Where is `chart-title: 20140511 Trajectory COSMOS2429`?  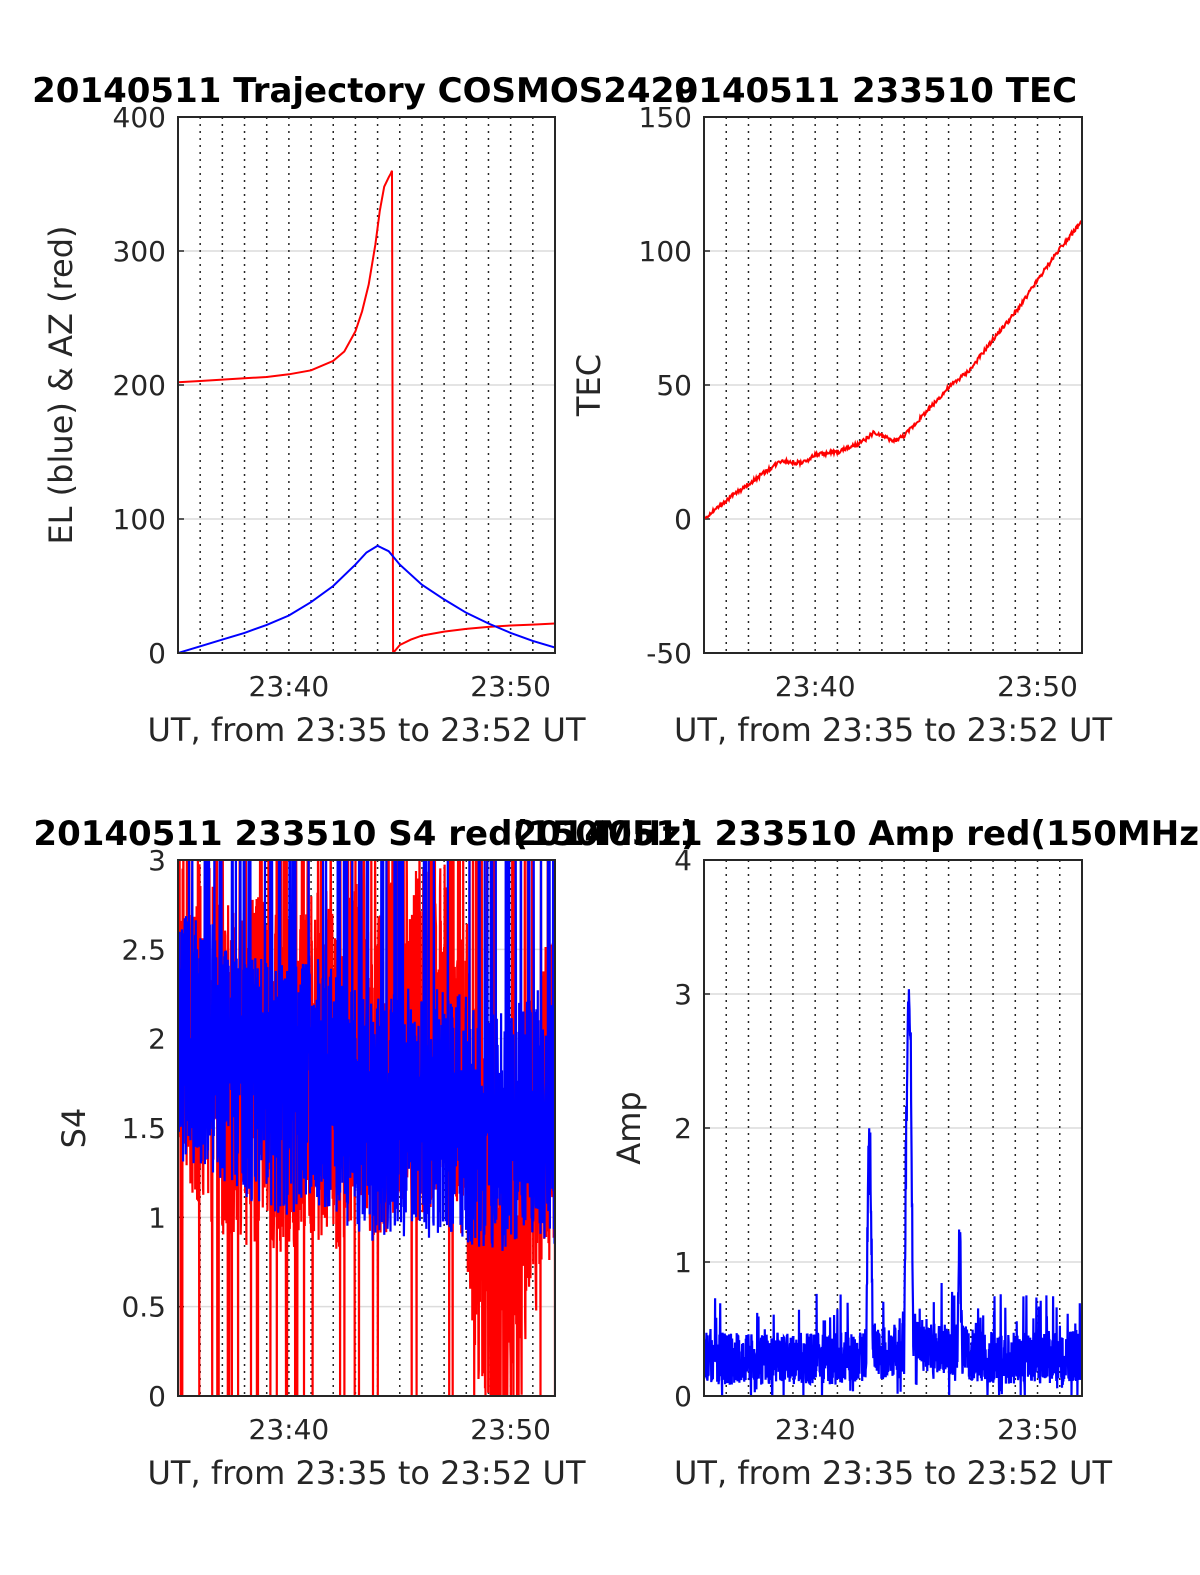 chart-title: 20140511 Trajectory COSMOS2429 is located at coordinates (365, 91).